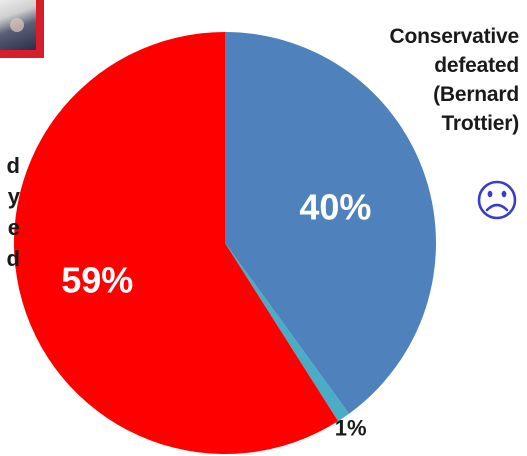 This screenshot has width=527, height=456. Describe the element at coordinates (97, 280) in the screenshot. I see `data-label-winner: 59%` at that location.